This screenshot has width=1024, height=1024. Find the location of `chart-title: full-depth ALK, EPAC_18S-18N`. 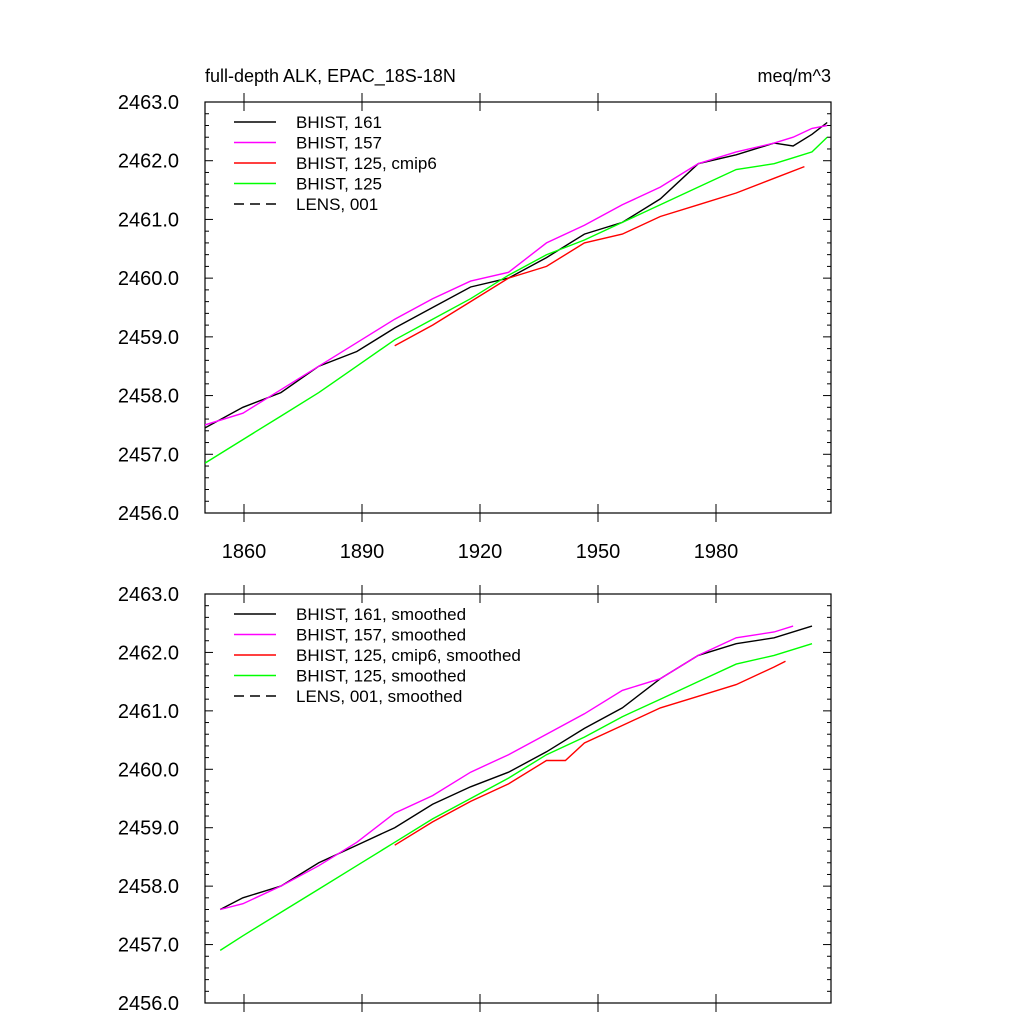

chart-title: full-depth ALK, EPAC_18S-18N is located at coordinates (330, 76).